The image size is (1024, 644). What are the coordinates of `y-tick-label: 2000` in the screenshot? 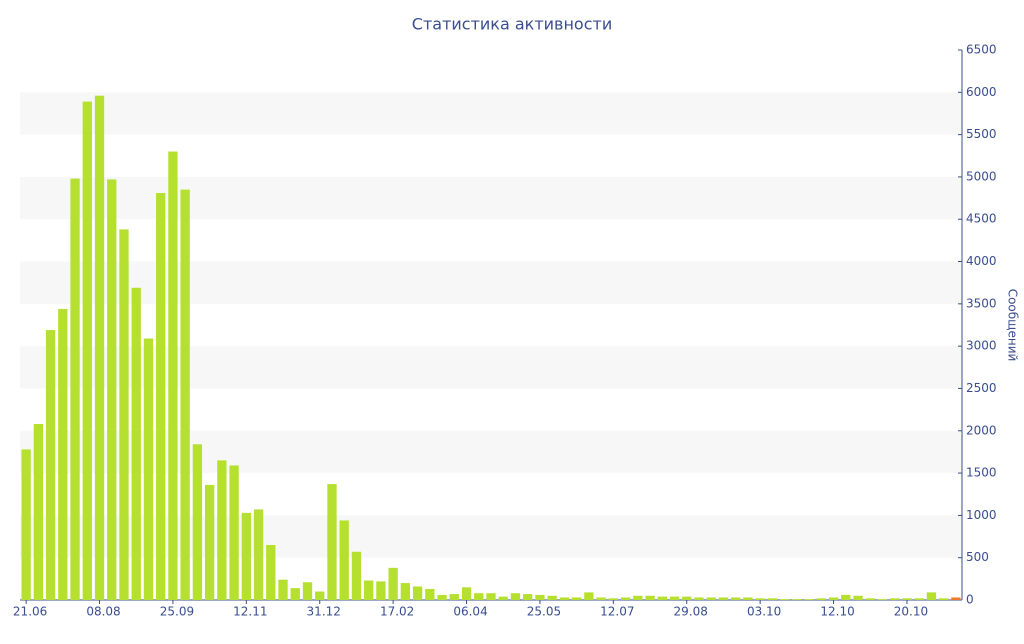 It's located at (981, 430).